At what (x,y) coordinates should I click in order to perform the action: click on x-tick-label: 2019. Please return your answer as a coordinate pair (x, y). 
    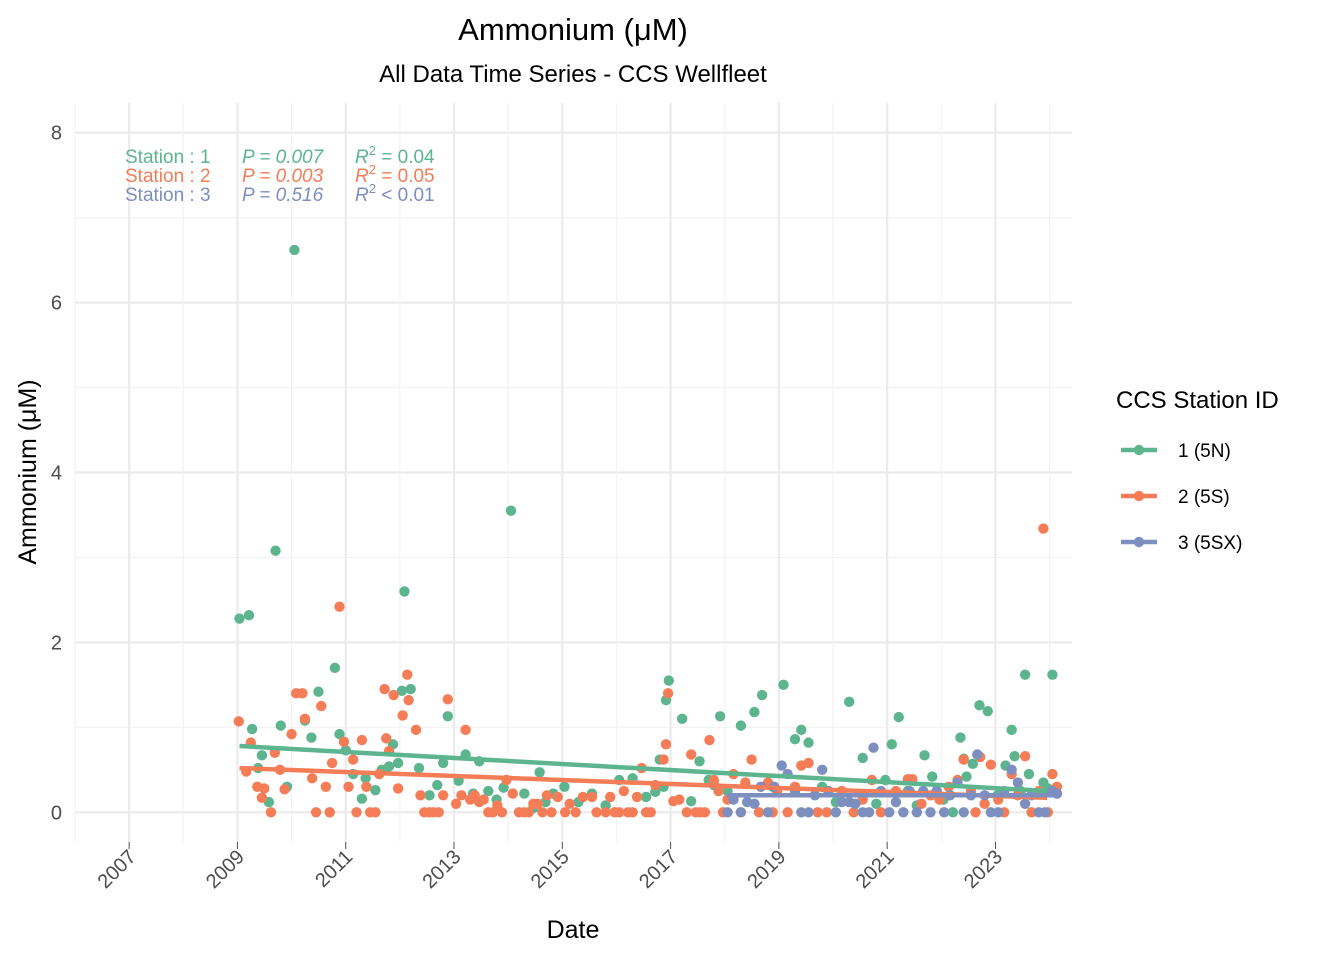
    Looking at the image, I should click on (766, 869).